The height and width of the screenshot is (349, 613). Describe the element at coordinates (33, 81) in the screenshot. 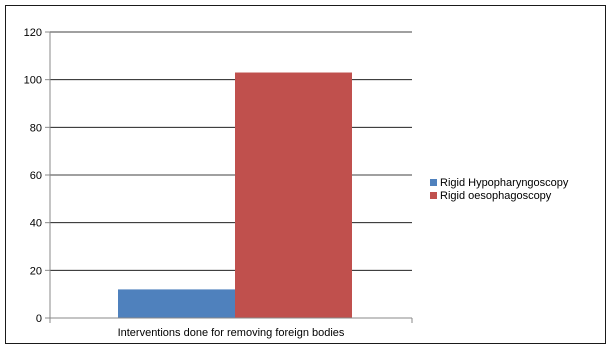

I see `y-tick-label: 100` at that location.